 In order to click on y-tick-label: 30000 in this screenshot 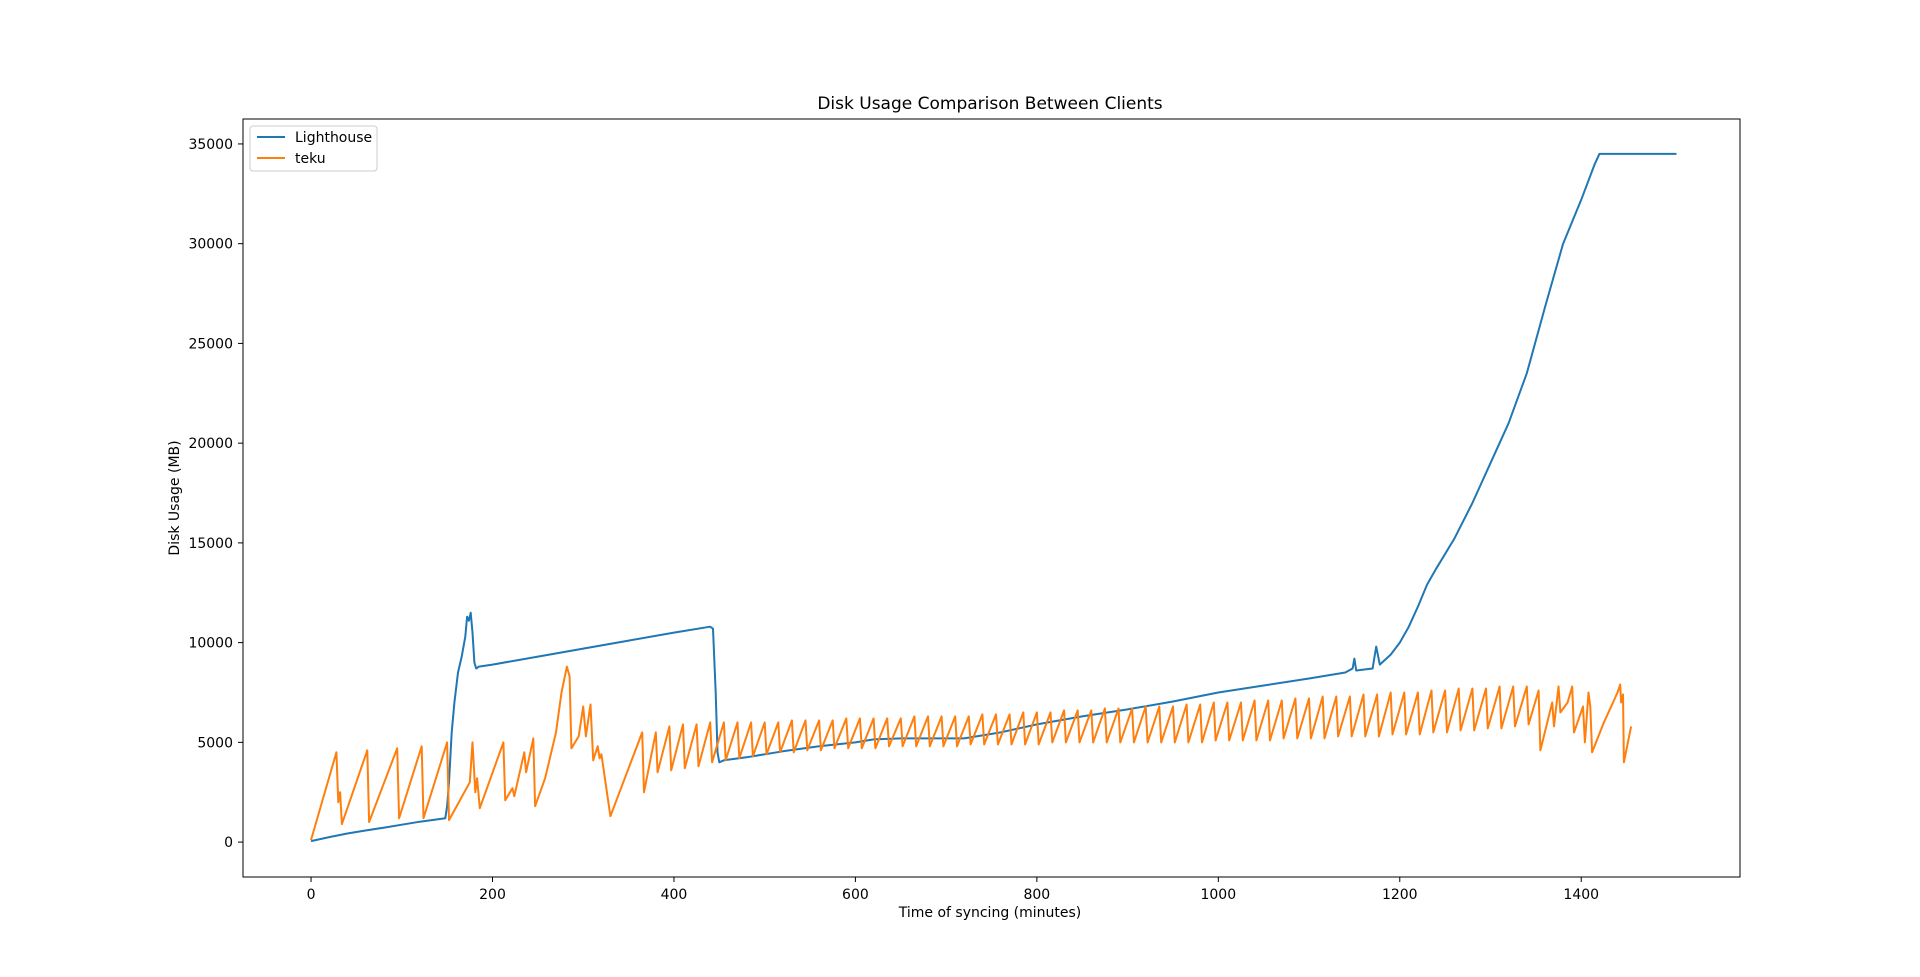, I will do `click(210, 245)`.